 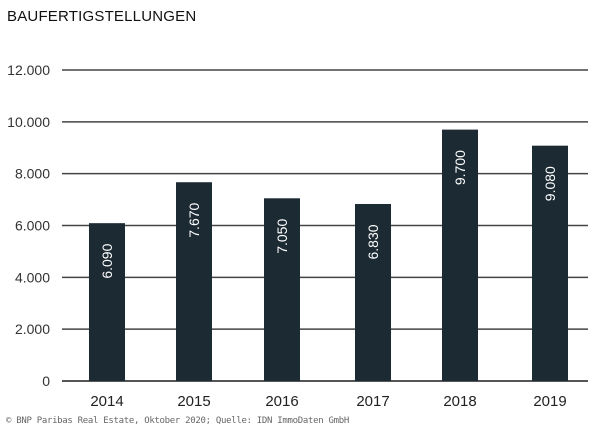 I want to click on y-tick-label: 4.000, so click(x=32, y=277).